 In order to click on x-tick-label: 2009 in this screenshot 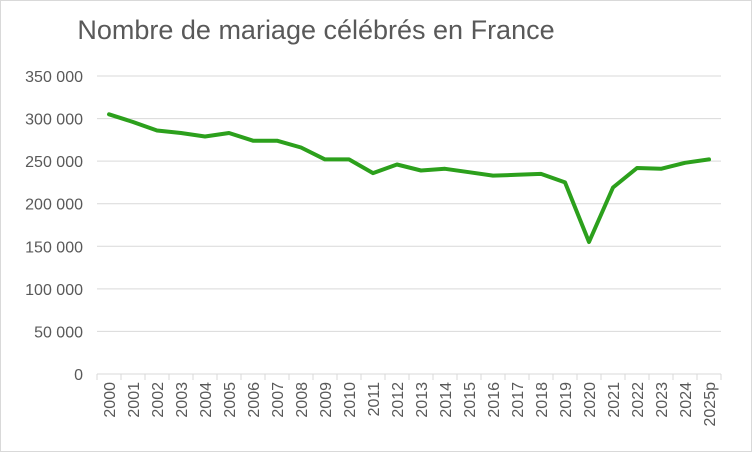, I will do `click(326, 400)`.